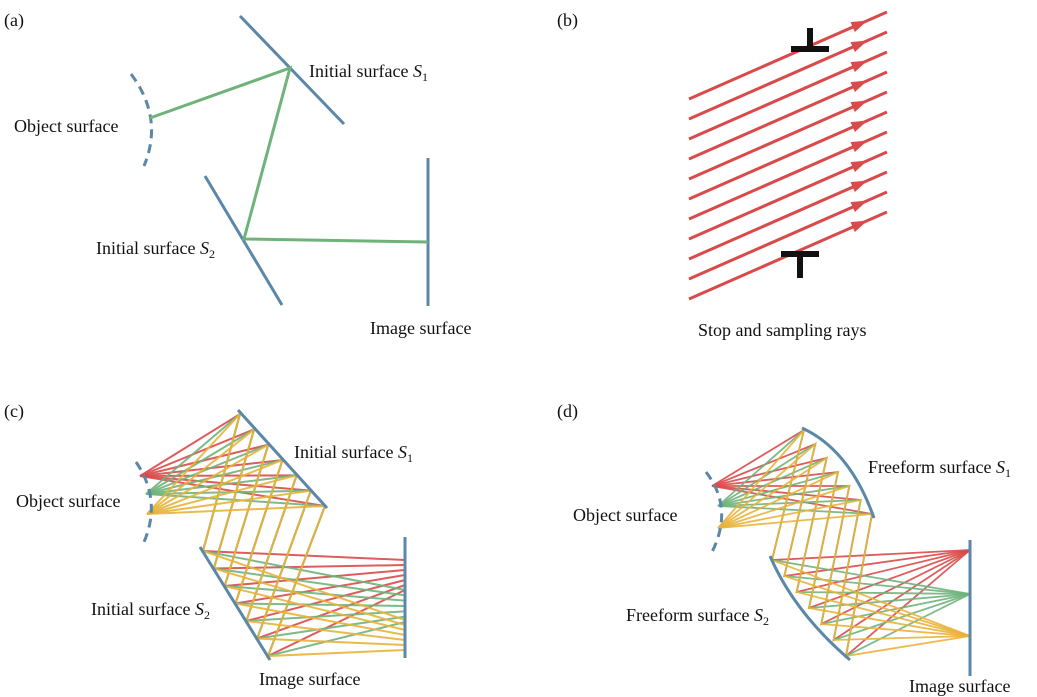  I want to click on panel-c-image-label: Image surface, so click(309, 679).